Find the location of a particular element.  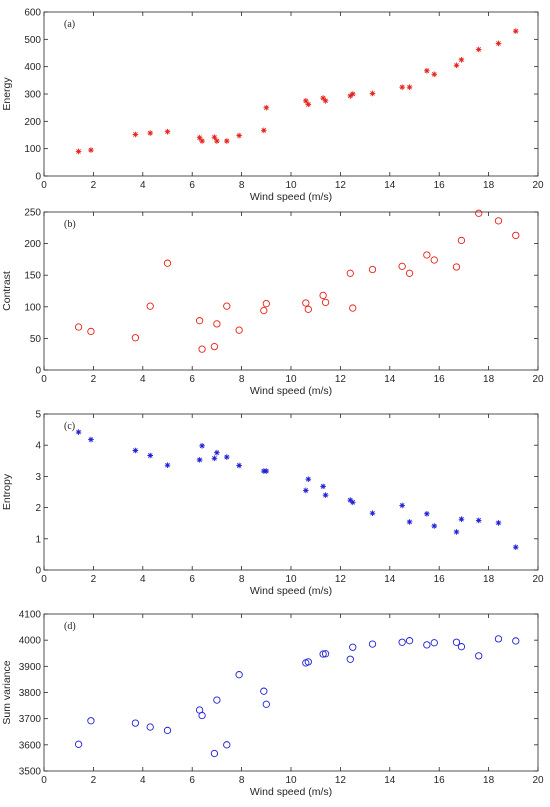

panel-label: (c) is located at coordinates (69, 426).